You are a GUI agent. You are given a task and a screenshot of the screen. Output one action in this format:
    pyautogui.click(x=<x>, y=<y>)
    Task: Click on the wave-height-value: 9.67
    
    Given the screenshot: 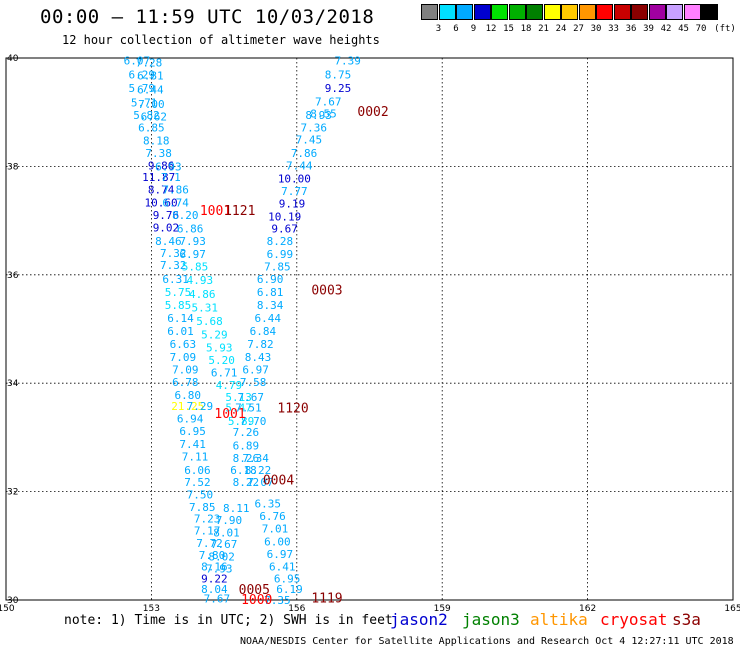 What is the action you would take?
    pyautogui.click(x=284, y=229)
    